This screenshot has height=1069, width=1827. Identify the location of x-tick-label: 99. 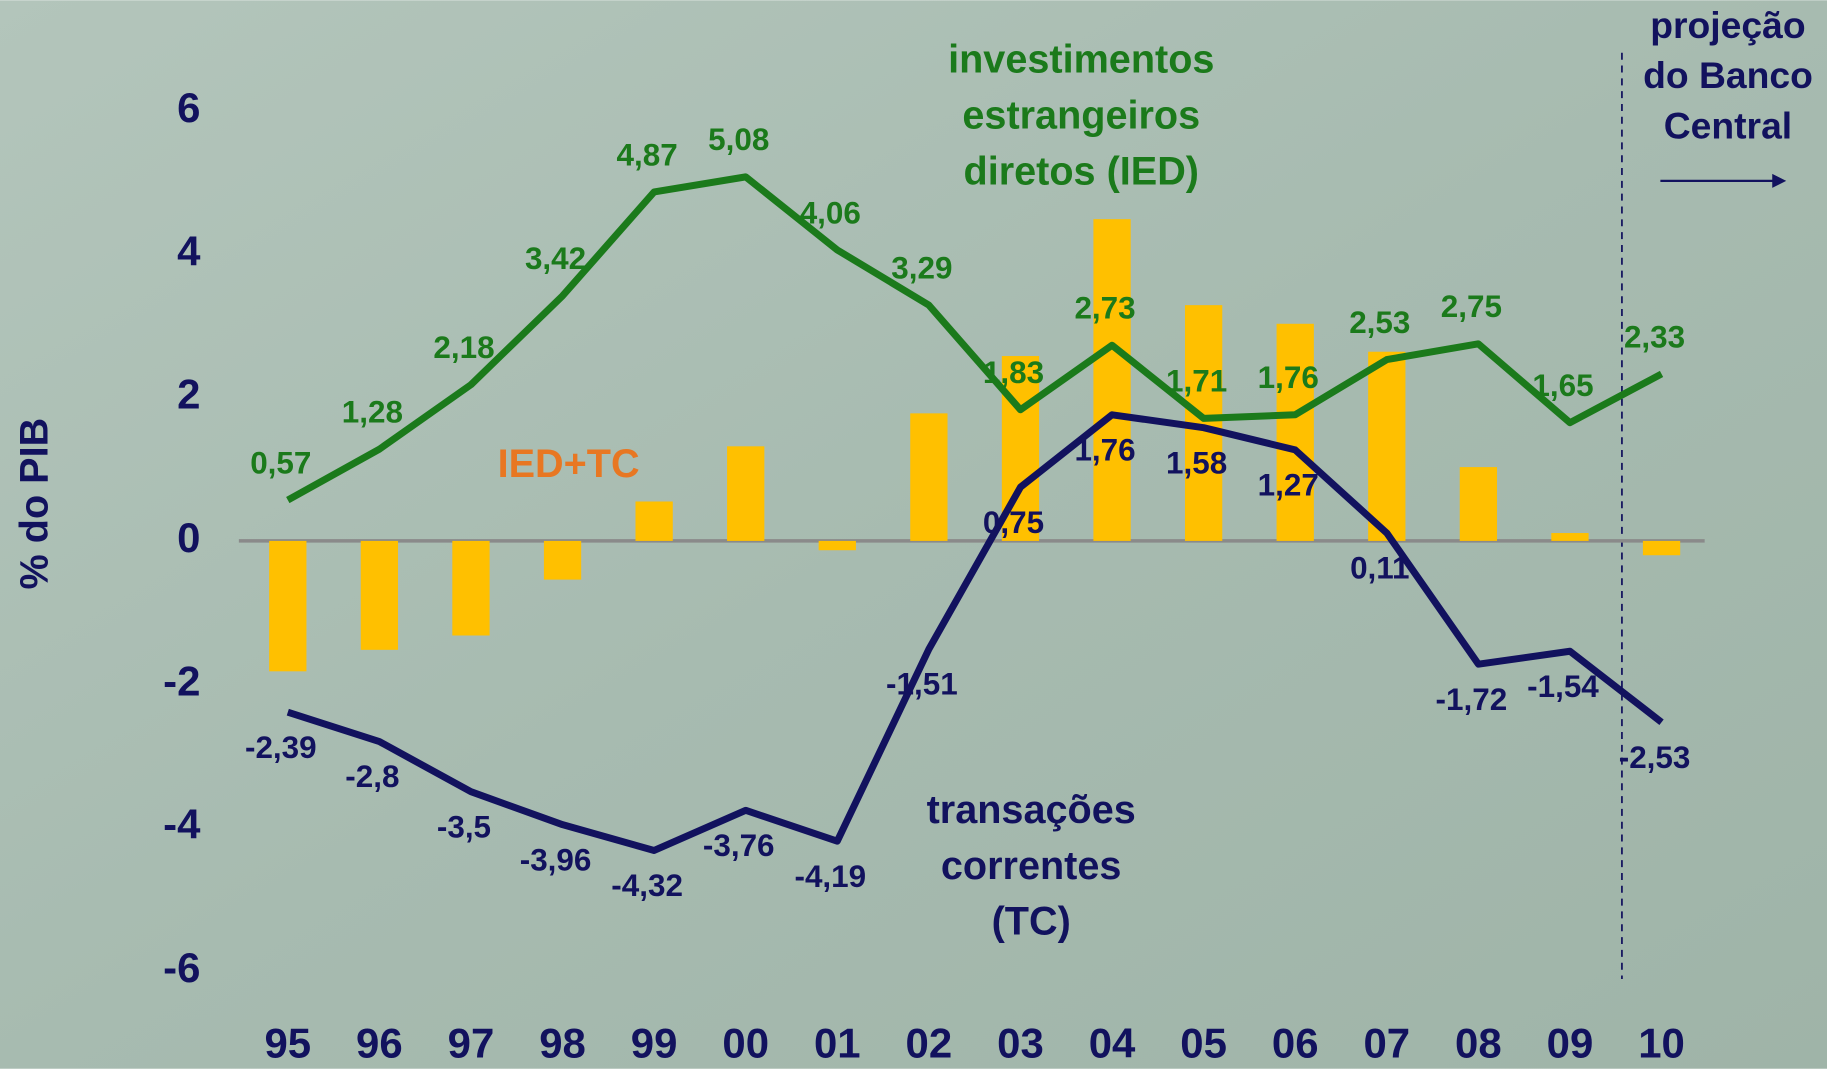
(654, 1043).